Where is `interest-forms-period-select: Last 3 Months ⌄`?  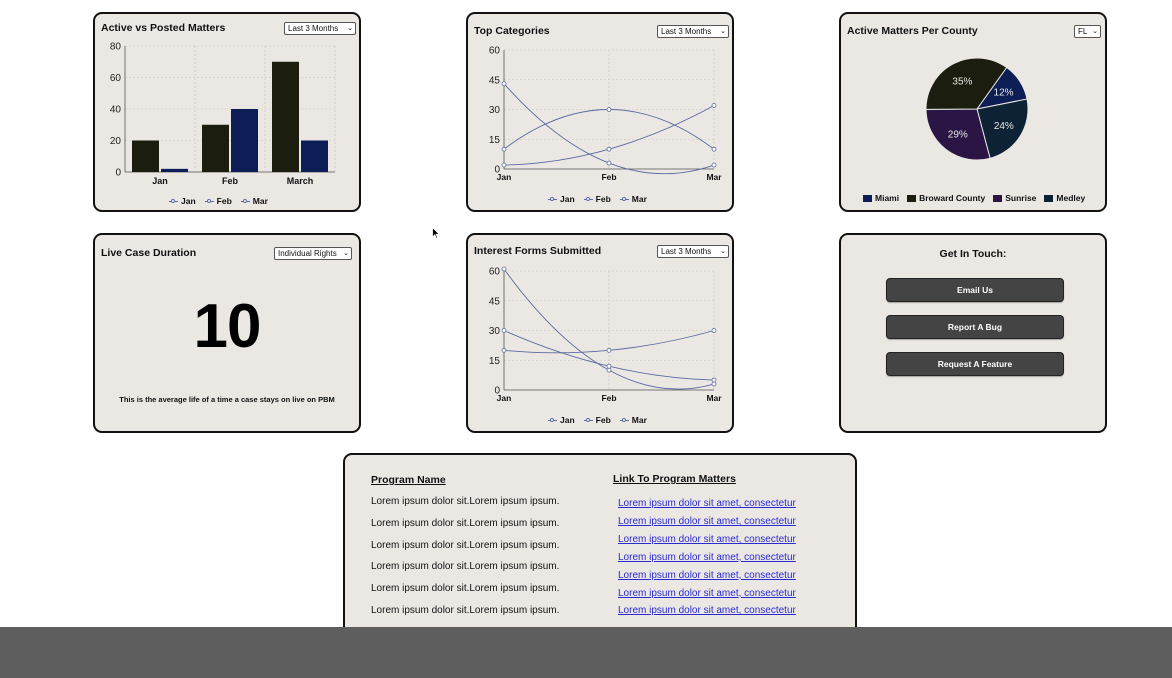
interest-forms-period-select: Last 3 Months ⌄ is located at coordinates (693, 251).